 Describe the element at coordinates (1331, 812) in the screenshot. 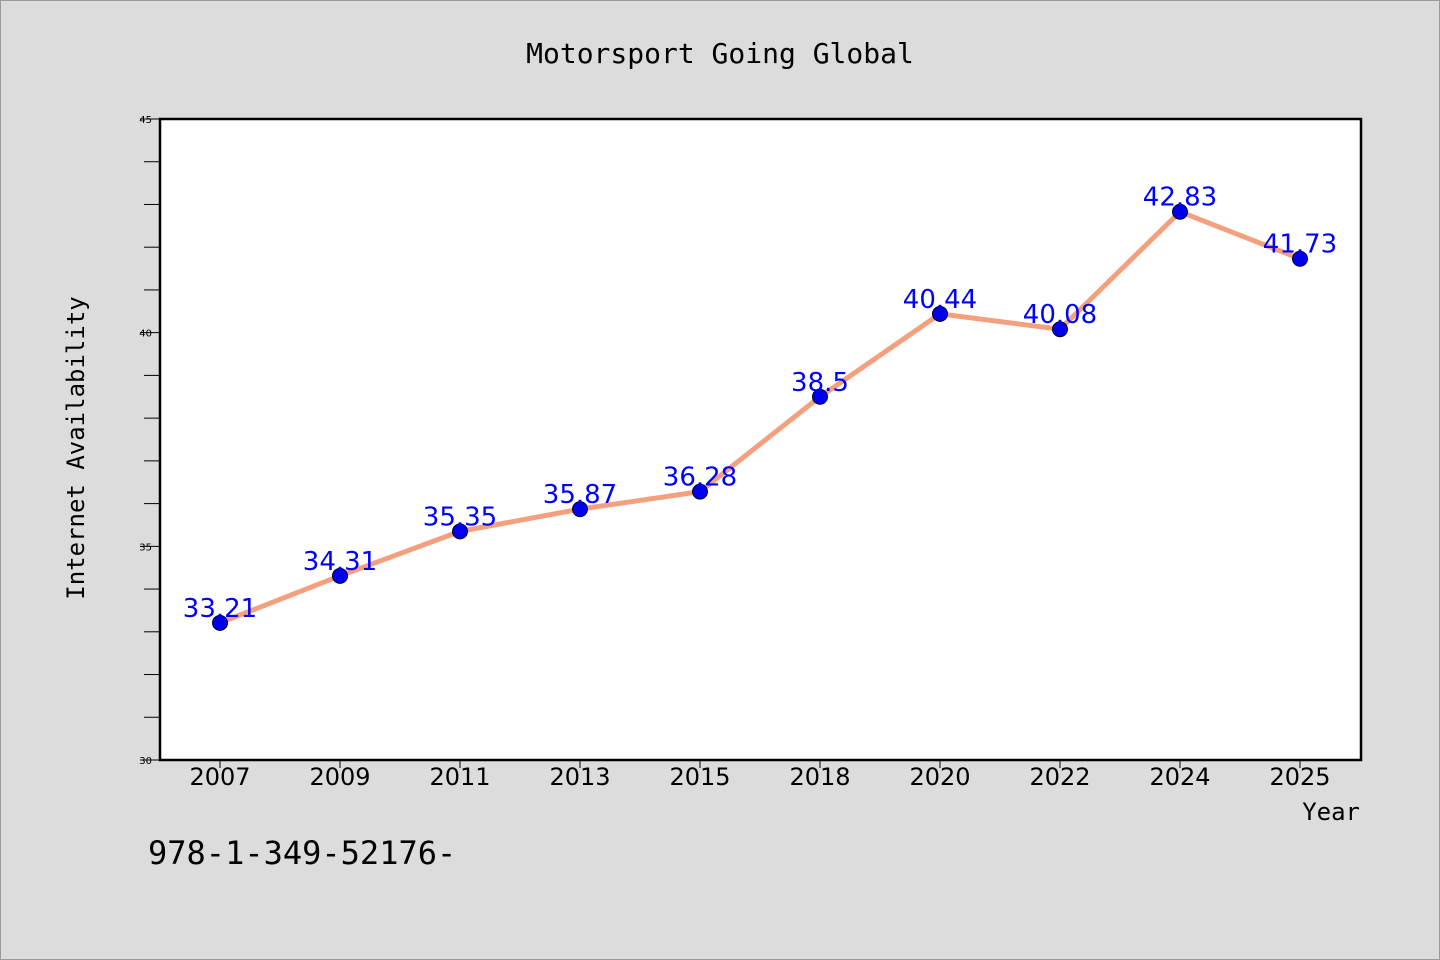

I see `x-axis-label: Year` at that location.